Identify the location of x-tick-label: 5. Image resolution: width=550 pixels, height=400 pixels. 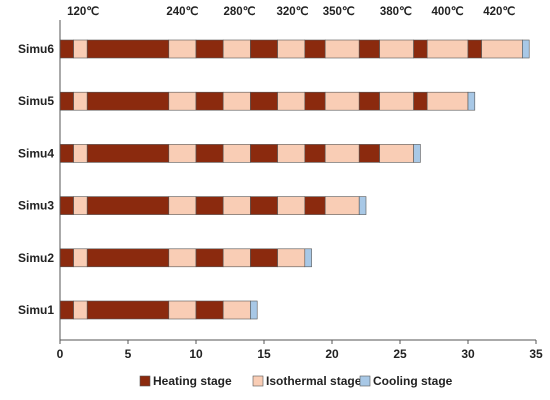
(128, 354).